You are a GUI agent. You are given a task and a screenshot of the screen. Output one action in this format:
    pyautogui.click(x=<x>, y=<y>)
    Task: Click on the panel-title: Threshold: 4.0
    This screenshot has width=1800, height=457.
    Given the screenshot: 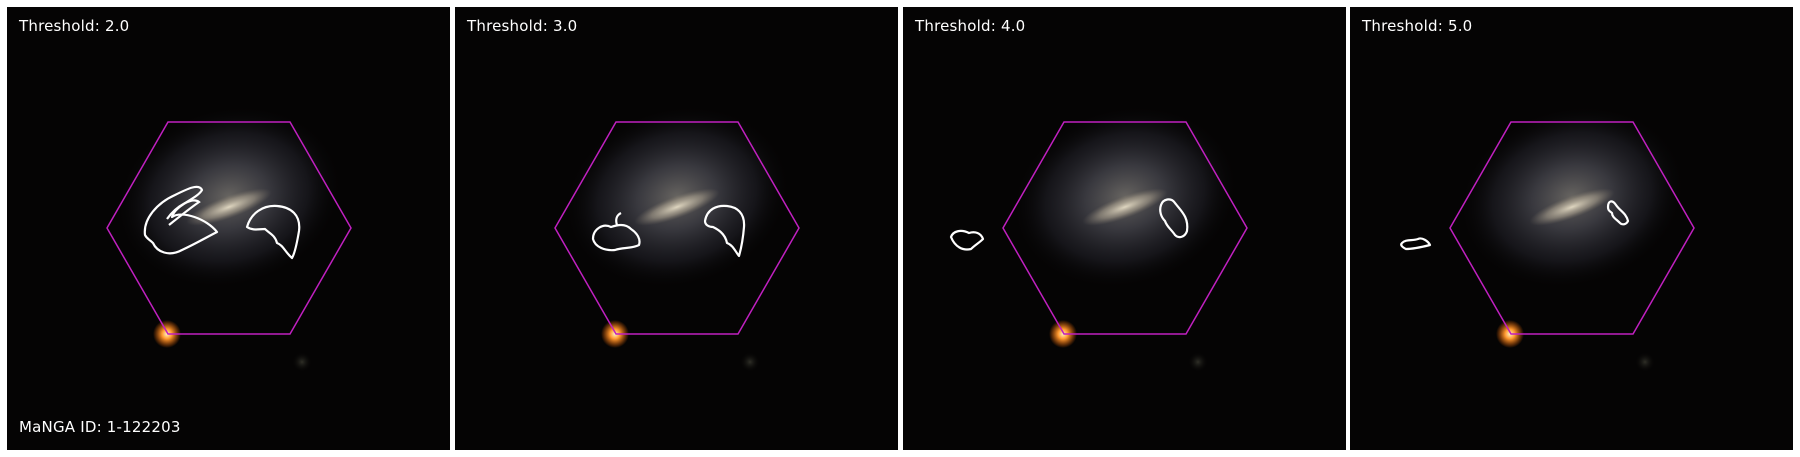 What is the action you would take?
    pyautogui.click(x=970, y=26)
    